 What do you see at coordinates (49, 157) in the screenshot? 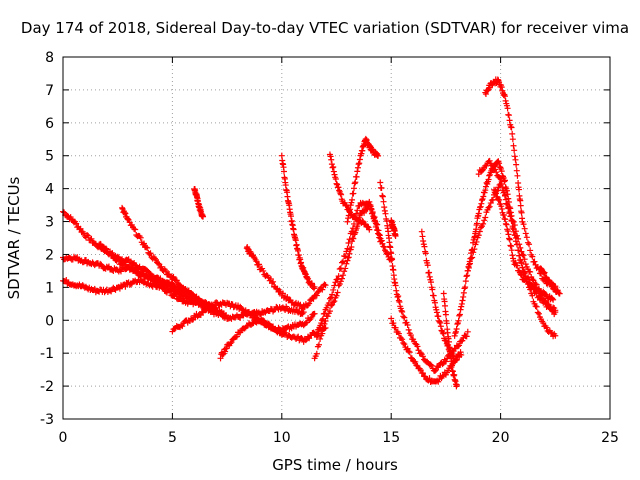
I see `y-tick-label: 5` at bounding box center [49, 157].